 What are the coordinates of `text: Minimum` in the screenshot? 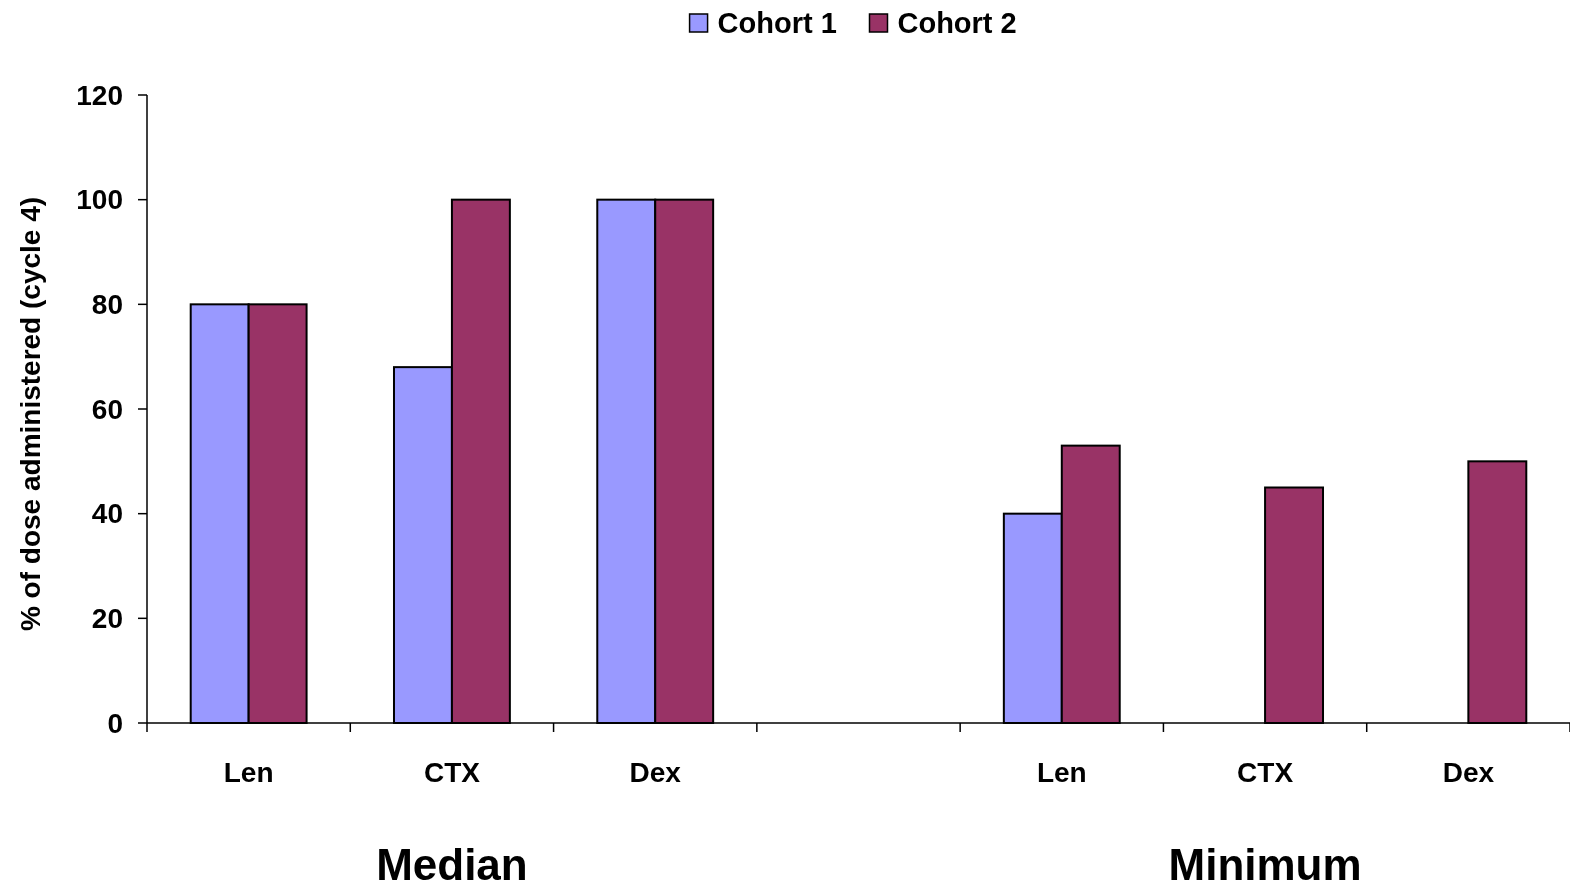 It's located at (1265, 864).